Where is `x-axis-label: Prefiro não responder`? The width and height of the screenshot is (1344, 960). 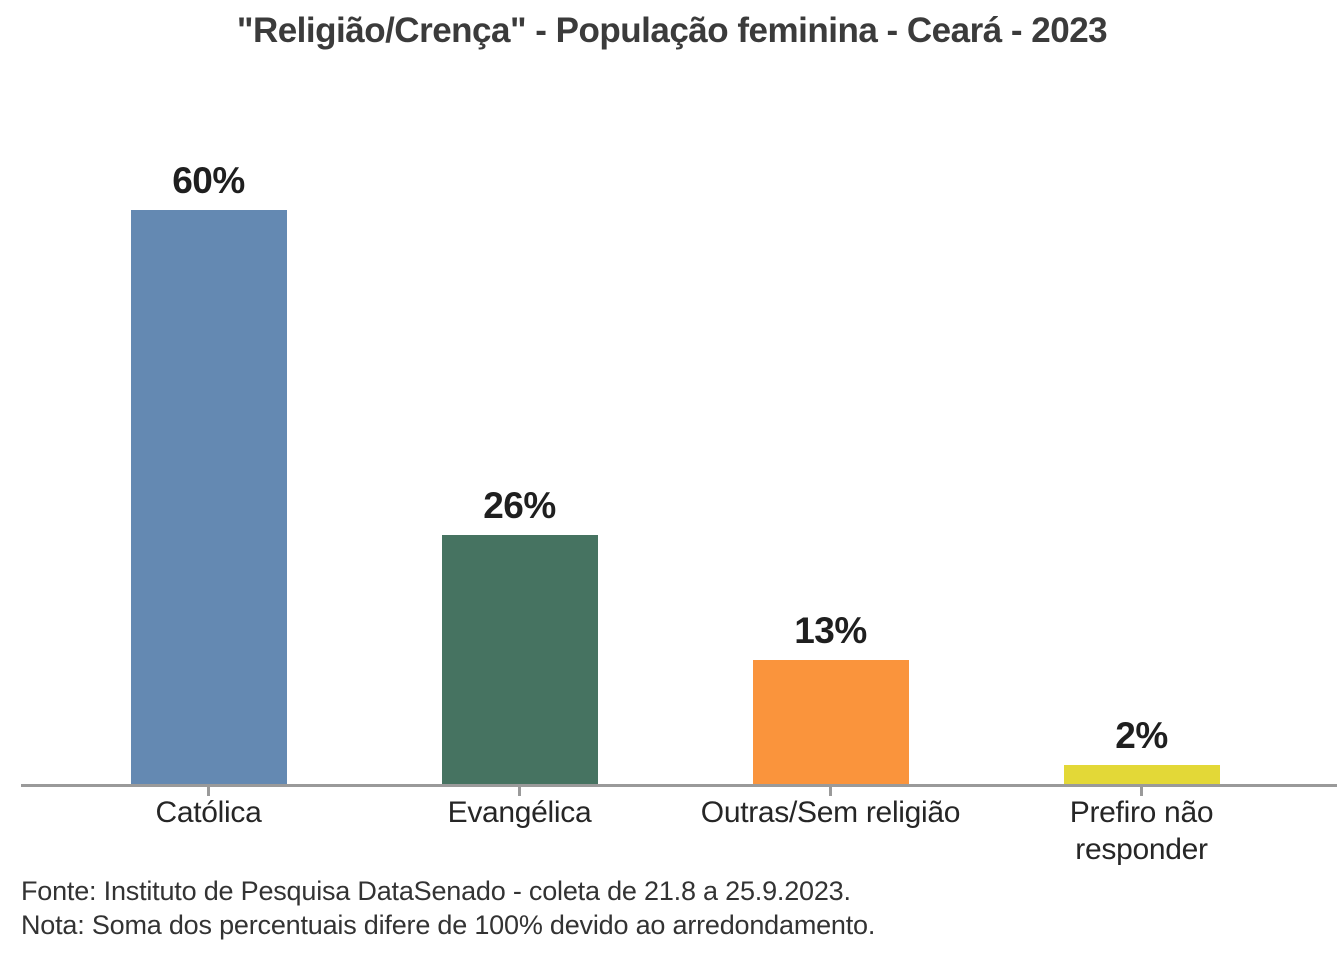
x-axis-label: Prefiro não responder is located at coordinates (1141, 831).